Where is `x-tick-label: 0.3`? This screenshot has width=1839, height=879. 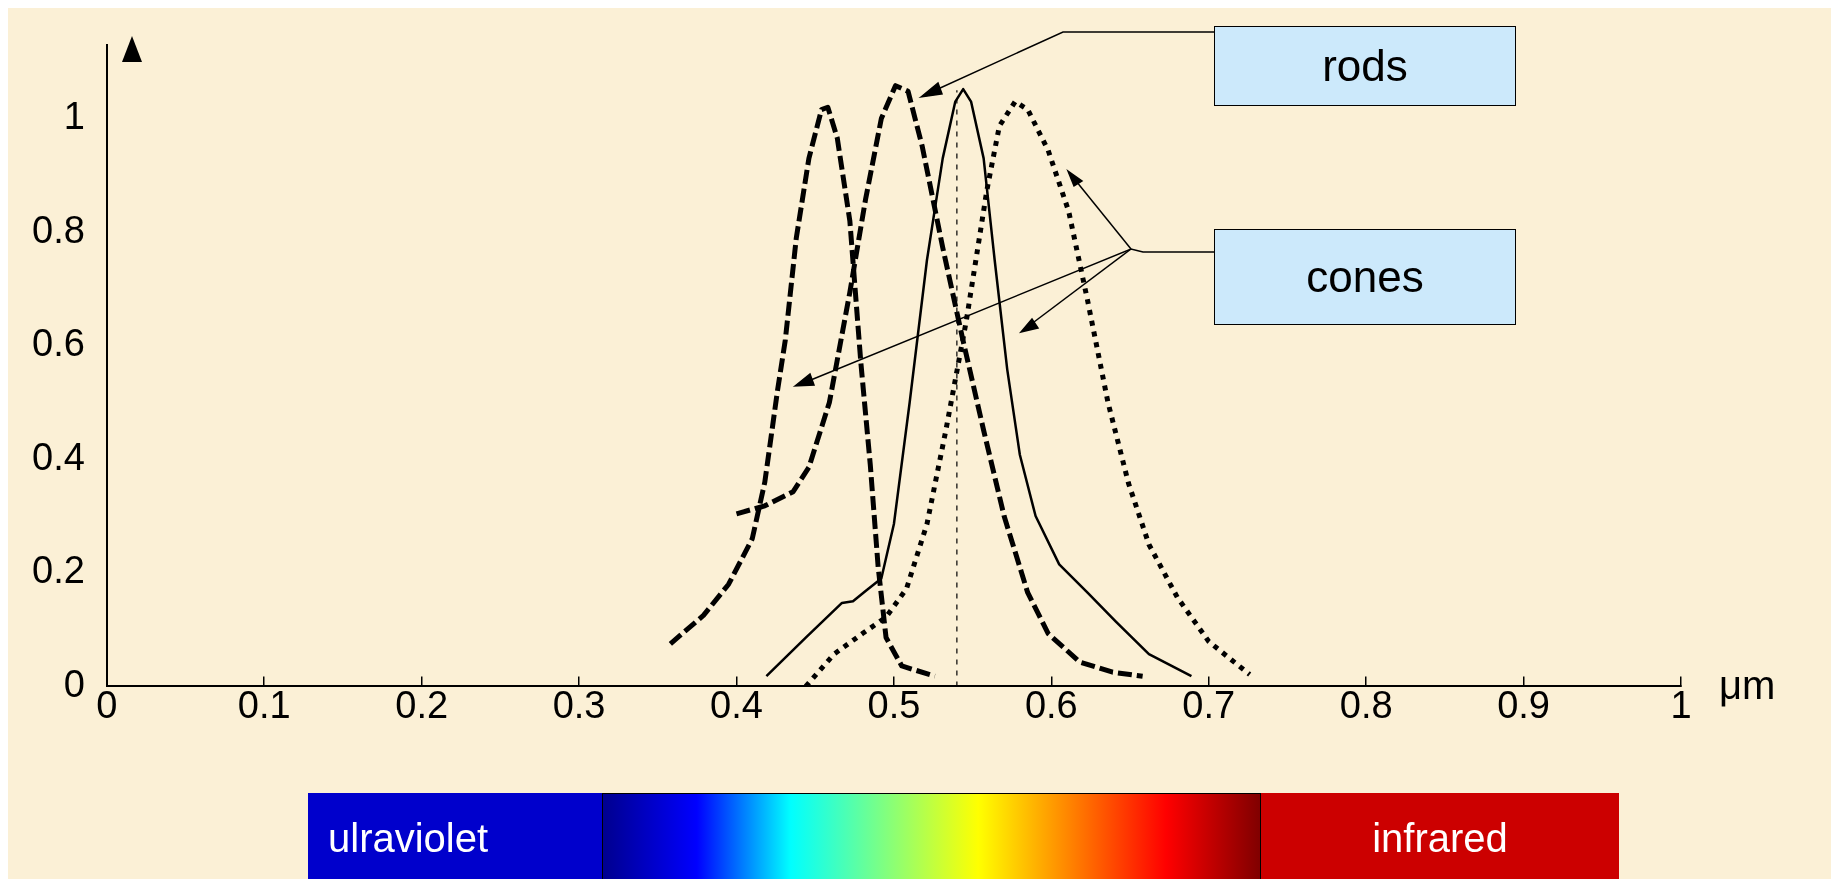
x-tick-label: 0.3 is located at coordinates (579, 704).